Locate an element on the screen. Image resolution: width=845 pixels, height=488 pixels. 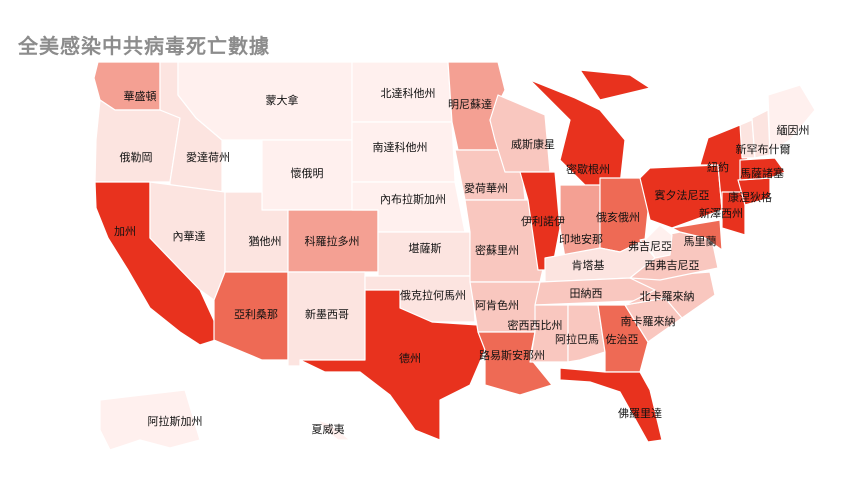
state-texas is located at coordinates (392, 365).